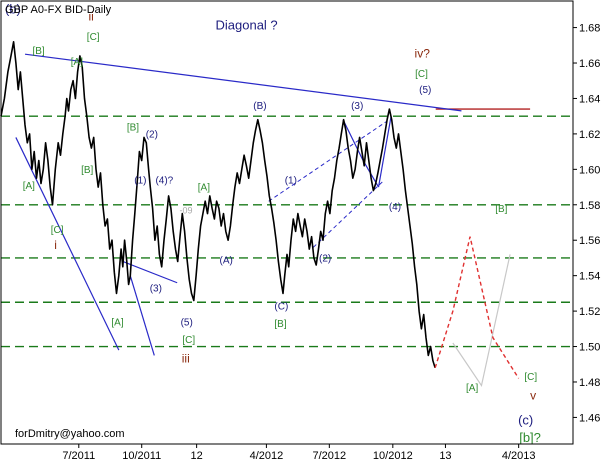 Image resolution: width=612 pixels, height=469 pixels. Describe the element at coordinates (589, 277) in the screenshot. I see `y-tick-label: 1.54` at that location.